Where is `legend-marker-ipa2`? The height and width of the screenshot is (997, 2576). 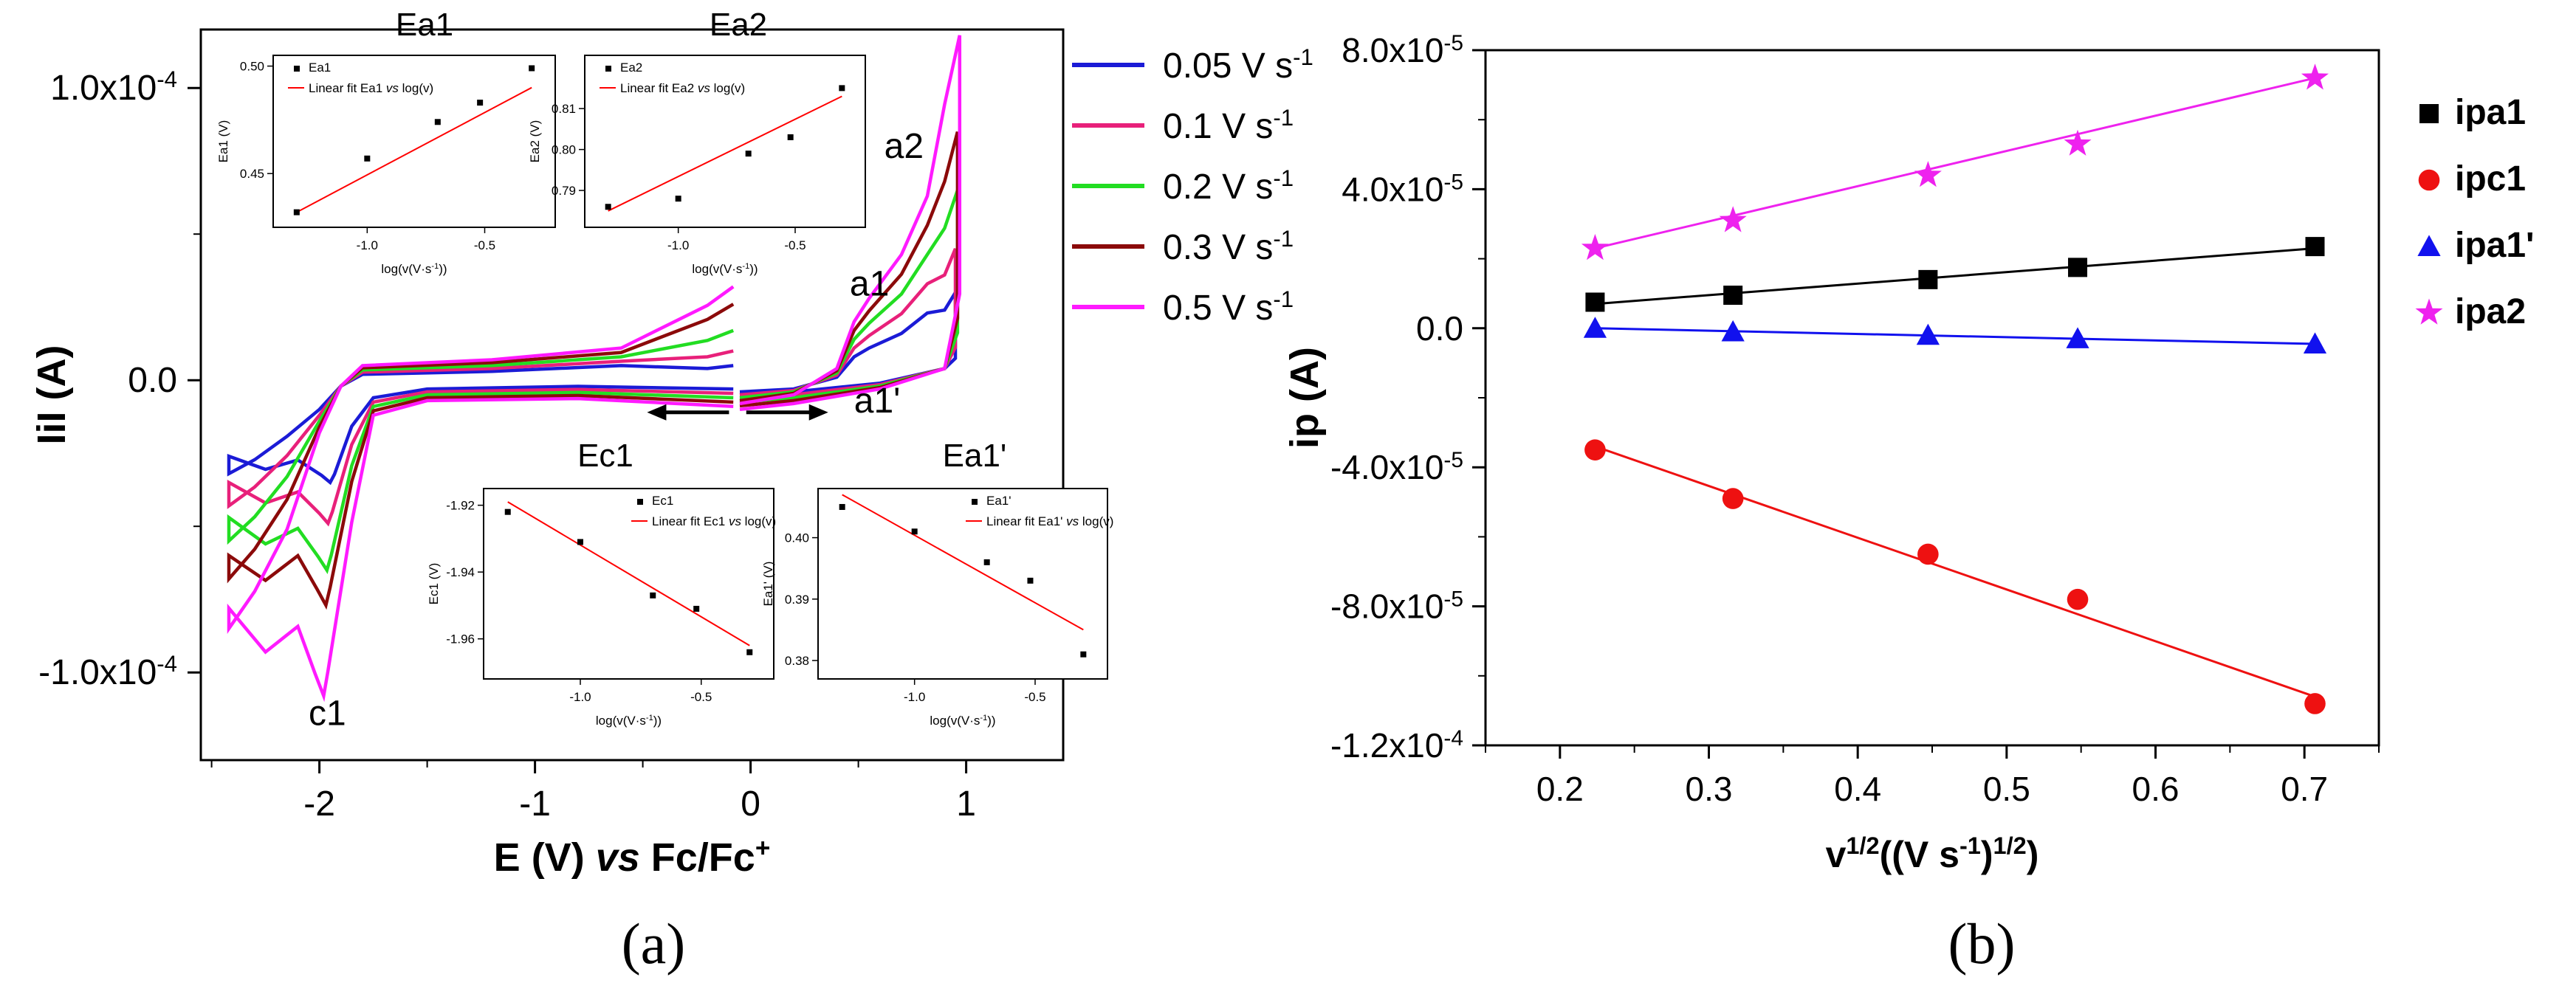
legend-marker-ipa2 is located at coordinates (2429, 311).